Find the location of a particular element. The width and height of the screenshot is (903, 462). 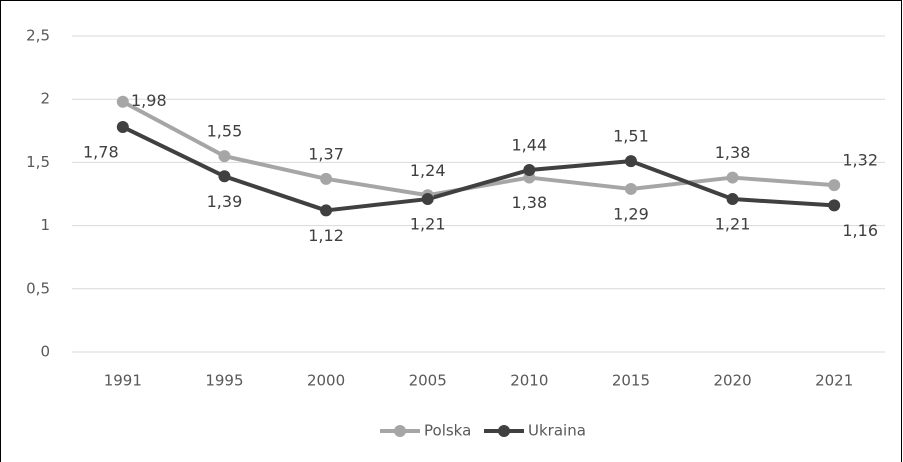

x-tick-label: 2005 is located at coordinates (428, 381).